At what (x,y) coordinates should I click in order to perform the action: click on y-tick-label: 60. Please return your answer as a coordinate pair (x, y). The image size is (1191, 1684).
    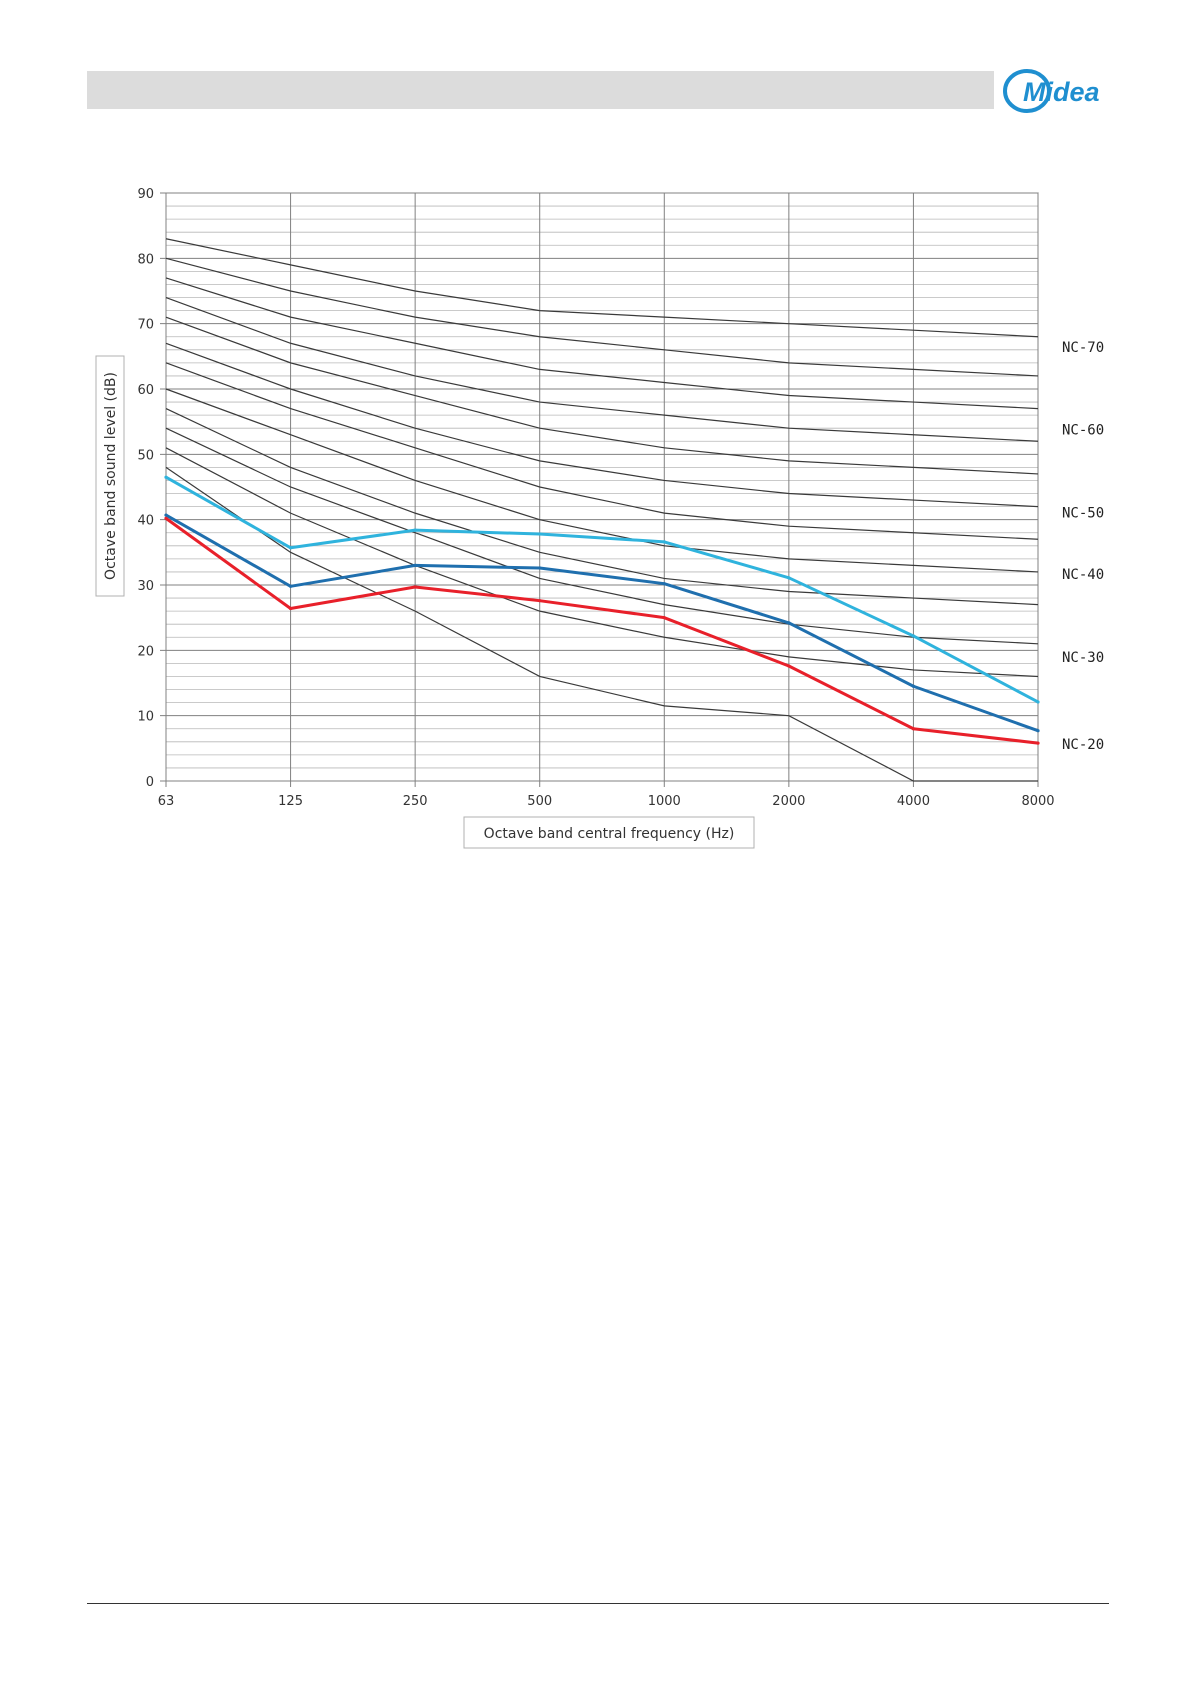
    Looking at the image, I should click on (145, 390).